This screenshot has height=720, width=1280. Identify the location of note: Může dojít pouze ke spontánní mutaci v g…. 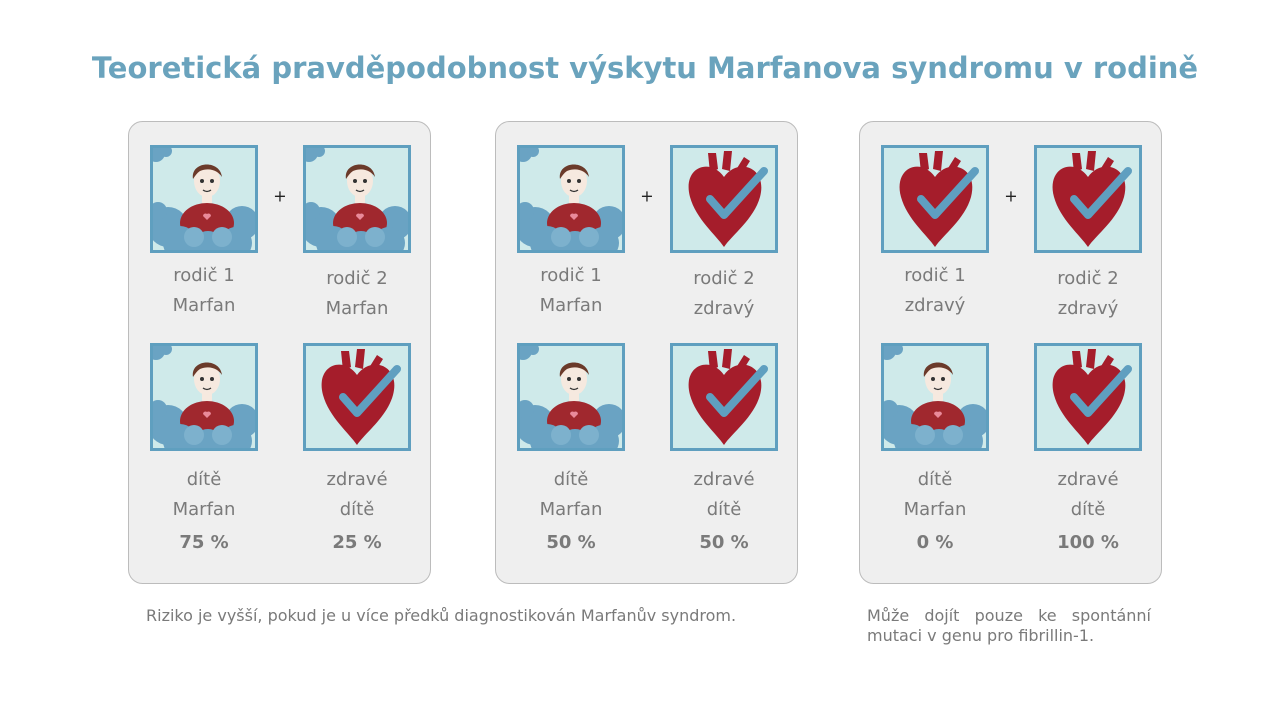
(1009, 625).